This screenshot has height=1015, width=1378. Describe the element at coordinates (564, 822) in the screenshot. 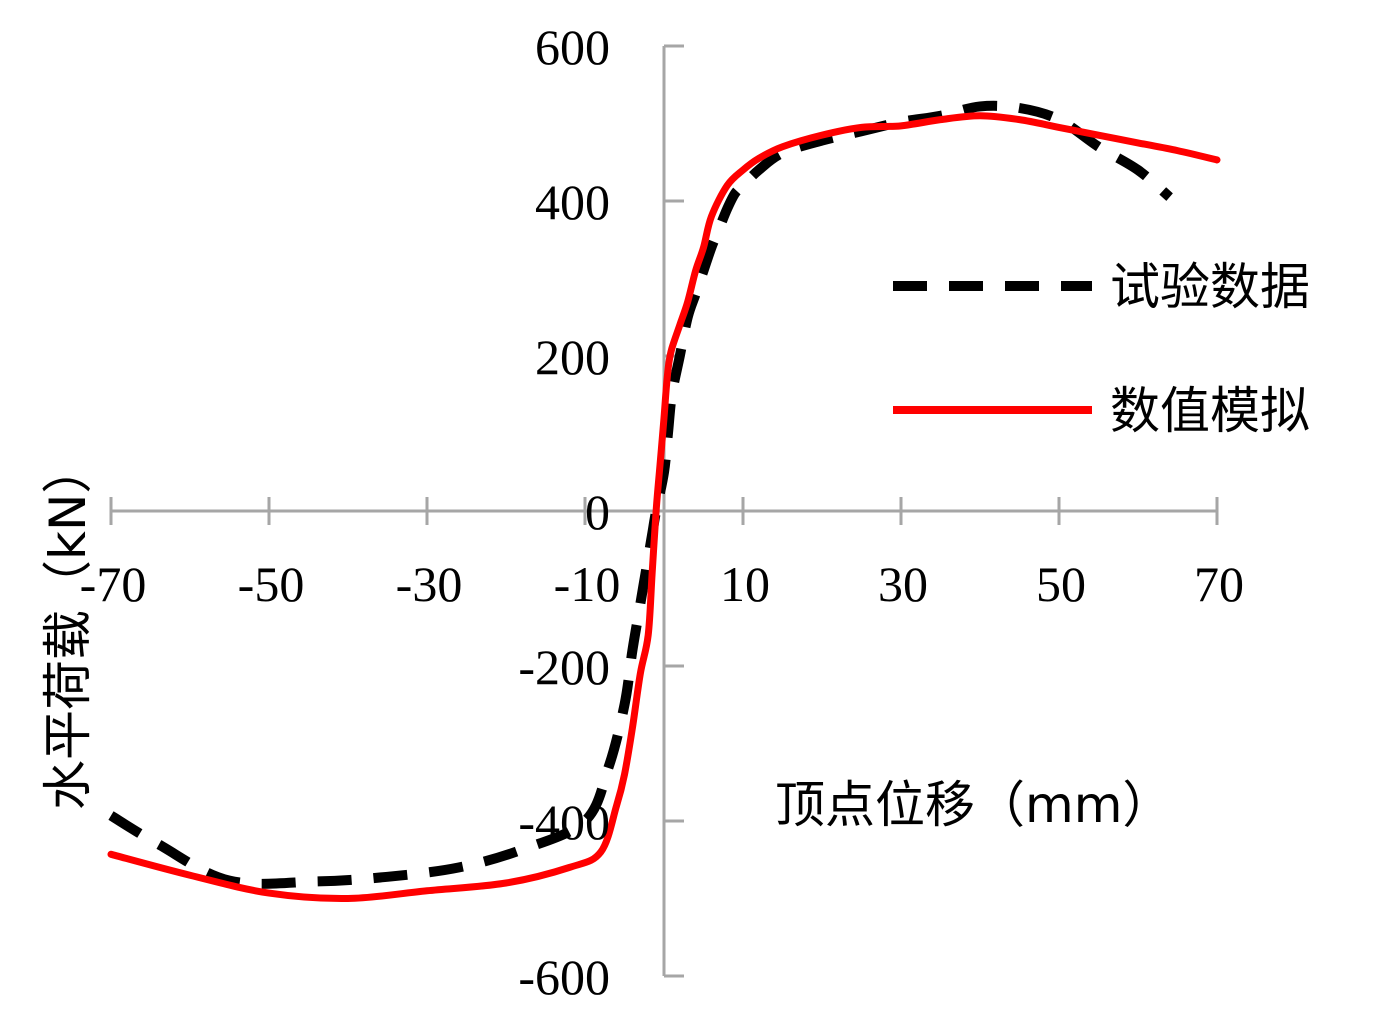

I see `y-tick-label: -400` at that location.